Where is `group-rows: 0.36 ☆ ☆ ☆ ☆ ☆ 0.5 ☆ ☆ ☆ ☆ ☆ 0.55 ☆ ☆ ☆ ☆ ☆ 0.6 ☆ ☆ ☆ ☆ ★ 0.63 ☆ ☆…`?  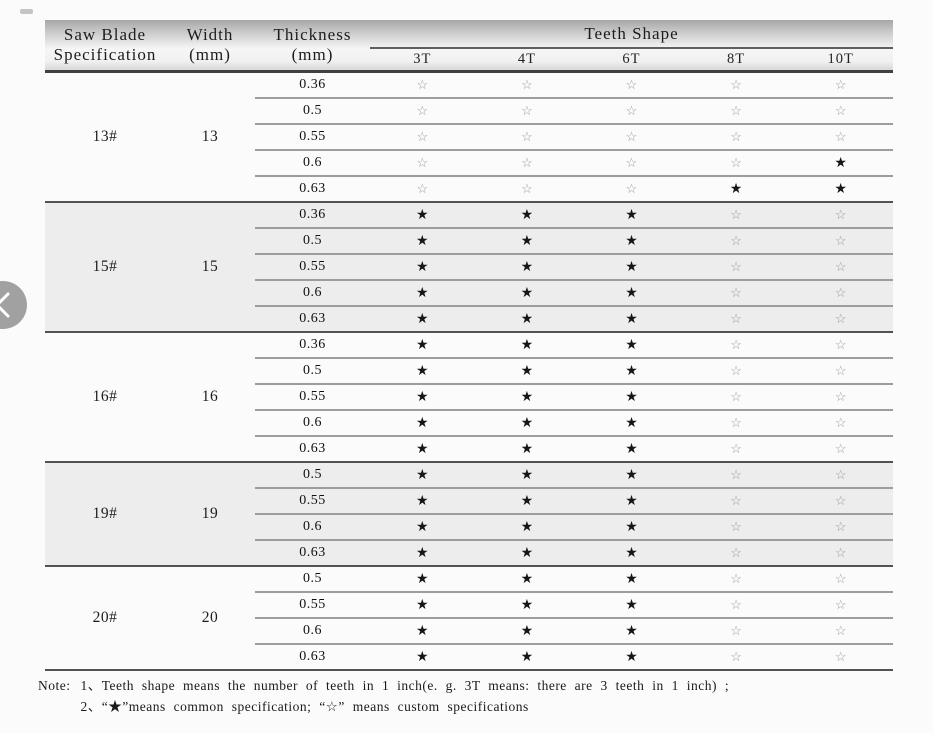
group-rows: 0.36 ☆ ☆ ☆ ☆ ☆ 0.5 ☆ ☆ ☆ ☆ ☆ 0.55 ☆ ☆ ☆ ☆ ☆ 0.6 ☆ ☆ ☆ ☆ ★ 0.63 ☆ ☆… is located at coordinates (574, 137).